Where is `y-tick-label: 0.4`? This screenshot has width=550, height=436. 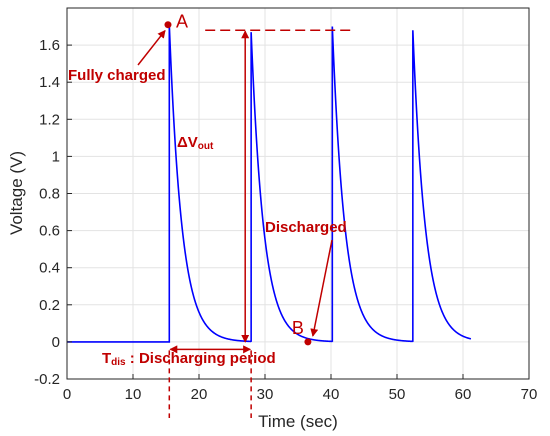 y-tick-label: 0.4 is located at coordinates (49, 268).